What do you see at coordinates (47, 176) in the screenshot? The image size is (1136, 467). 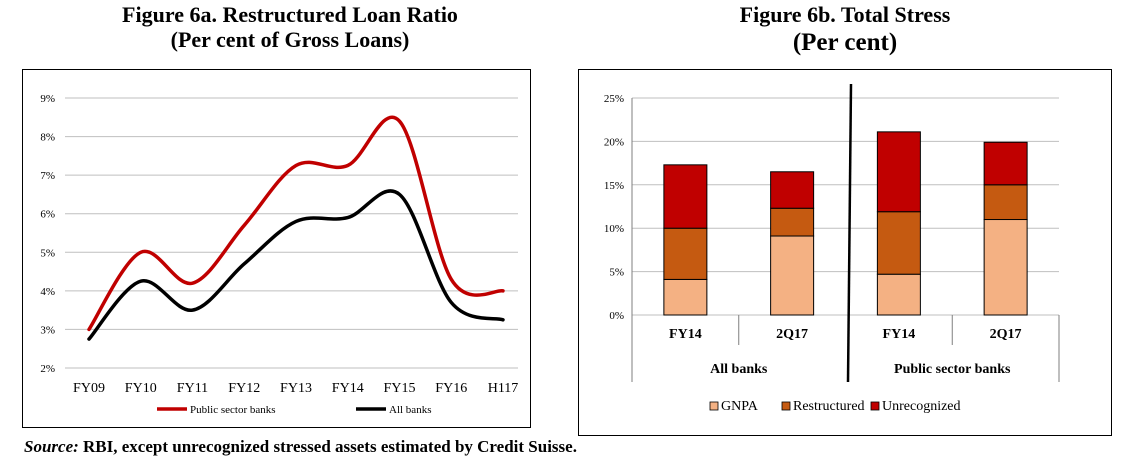 I see `y-tick-label-a: 7%` at bounding box center [47, 176].